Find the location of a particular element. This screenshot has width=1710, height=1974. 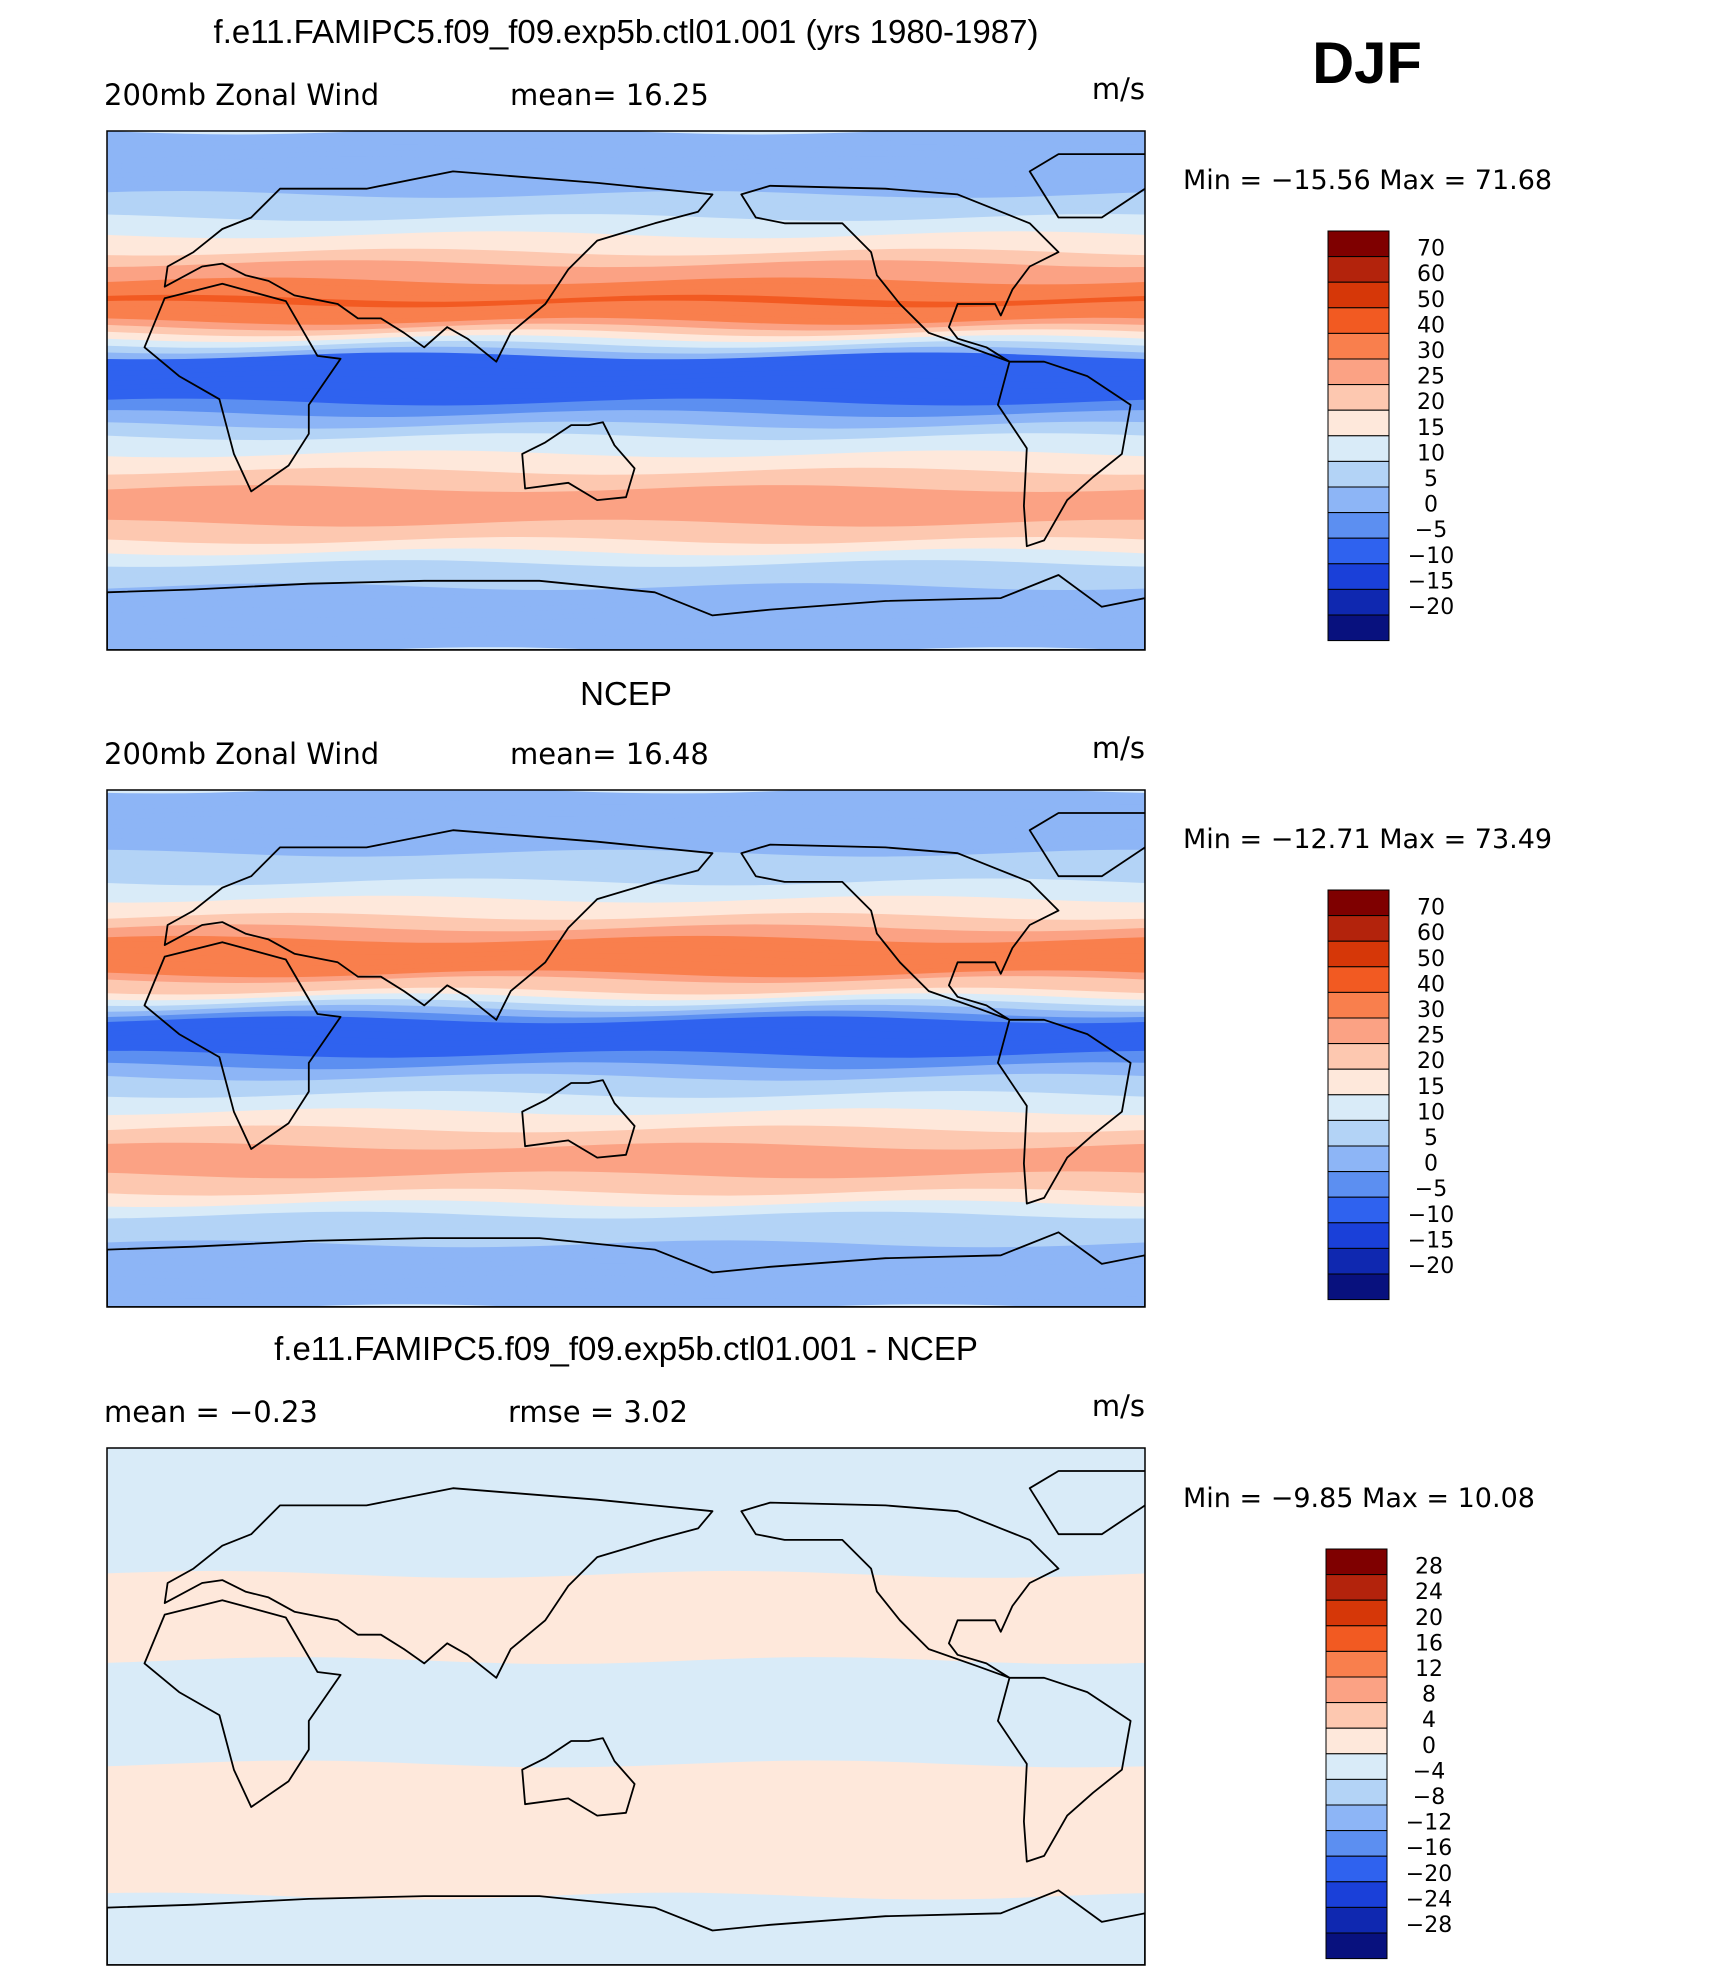

colorbar-tick-label: 40 is located at coordinates (1431, 984).